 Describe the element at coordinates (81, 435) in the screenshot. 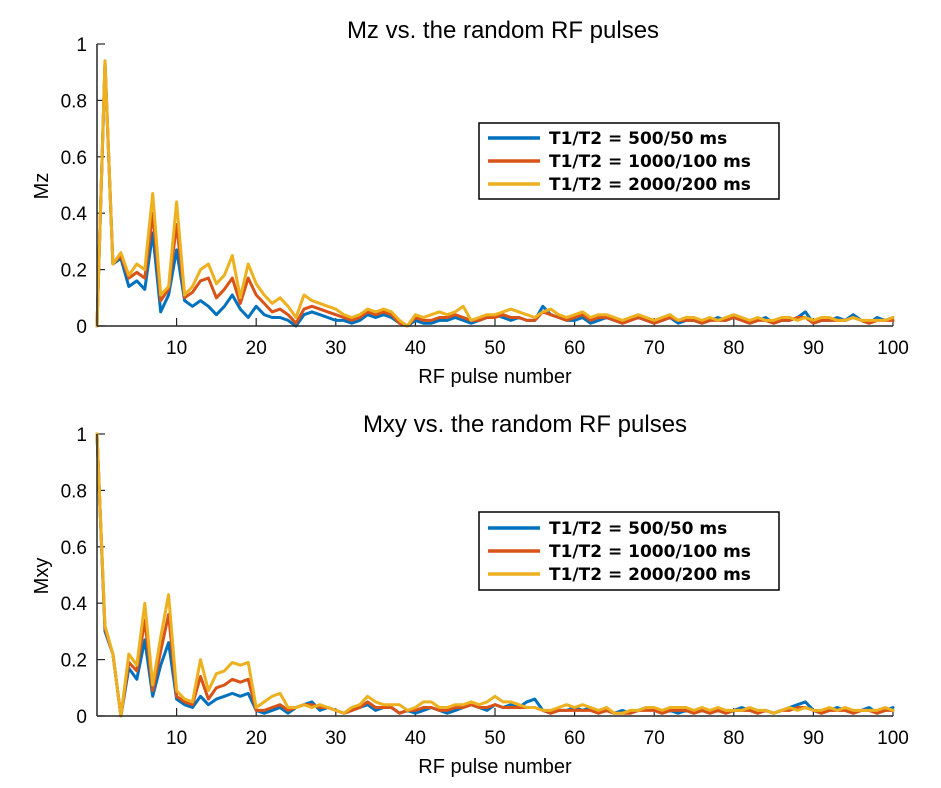

I see `mxy-y-tick-label: 1` at that location.